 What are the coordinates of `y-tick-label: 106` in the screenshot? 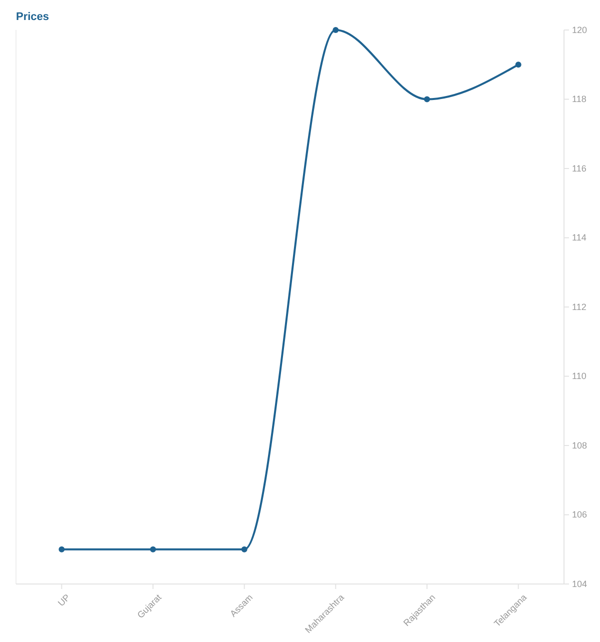 It's located at (580, 515).